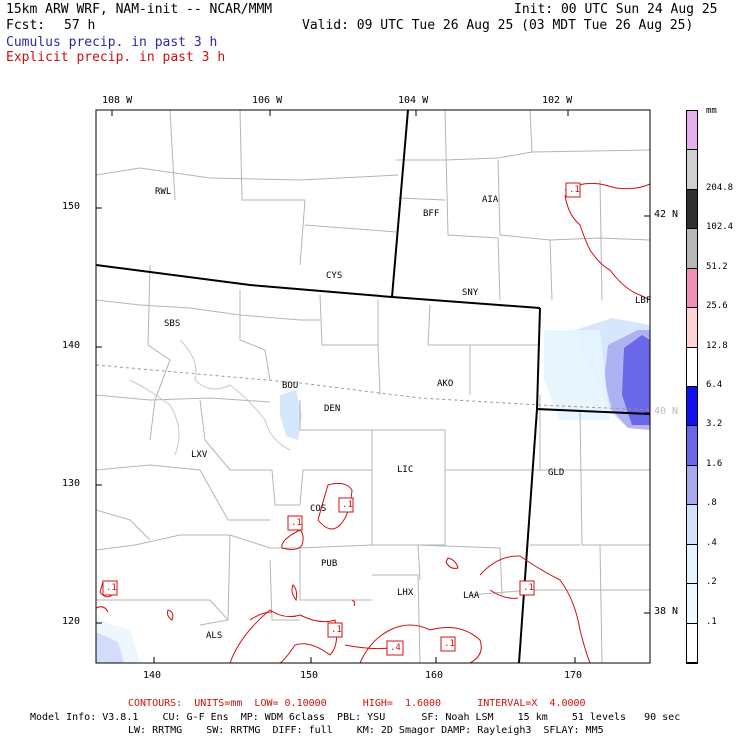  Describe the element at coordinates (573, 675) in the screenshot. I see `grid-label-bottom-170: 170` at that location.